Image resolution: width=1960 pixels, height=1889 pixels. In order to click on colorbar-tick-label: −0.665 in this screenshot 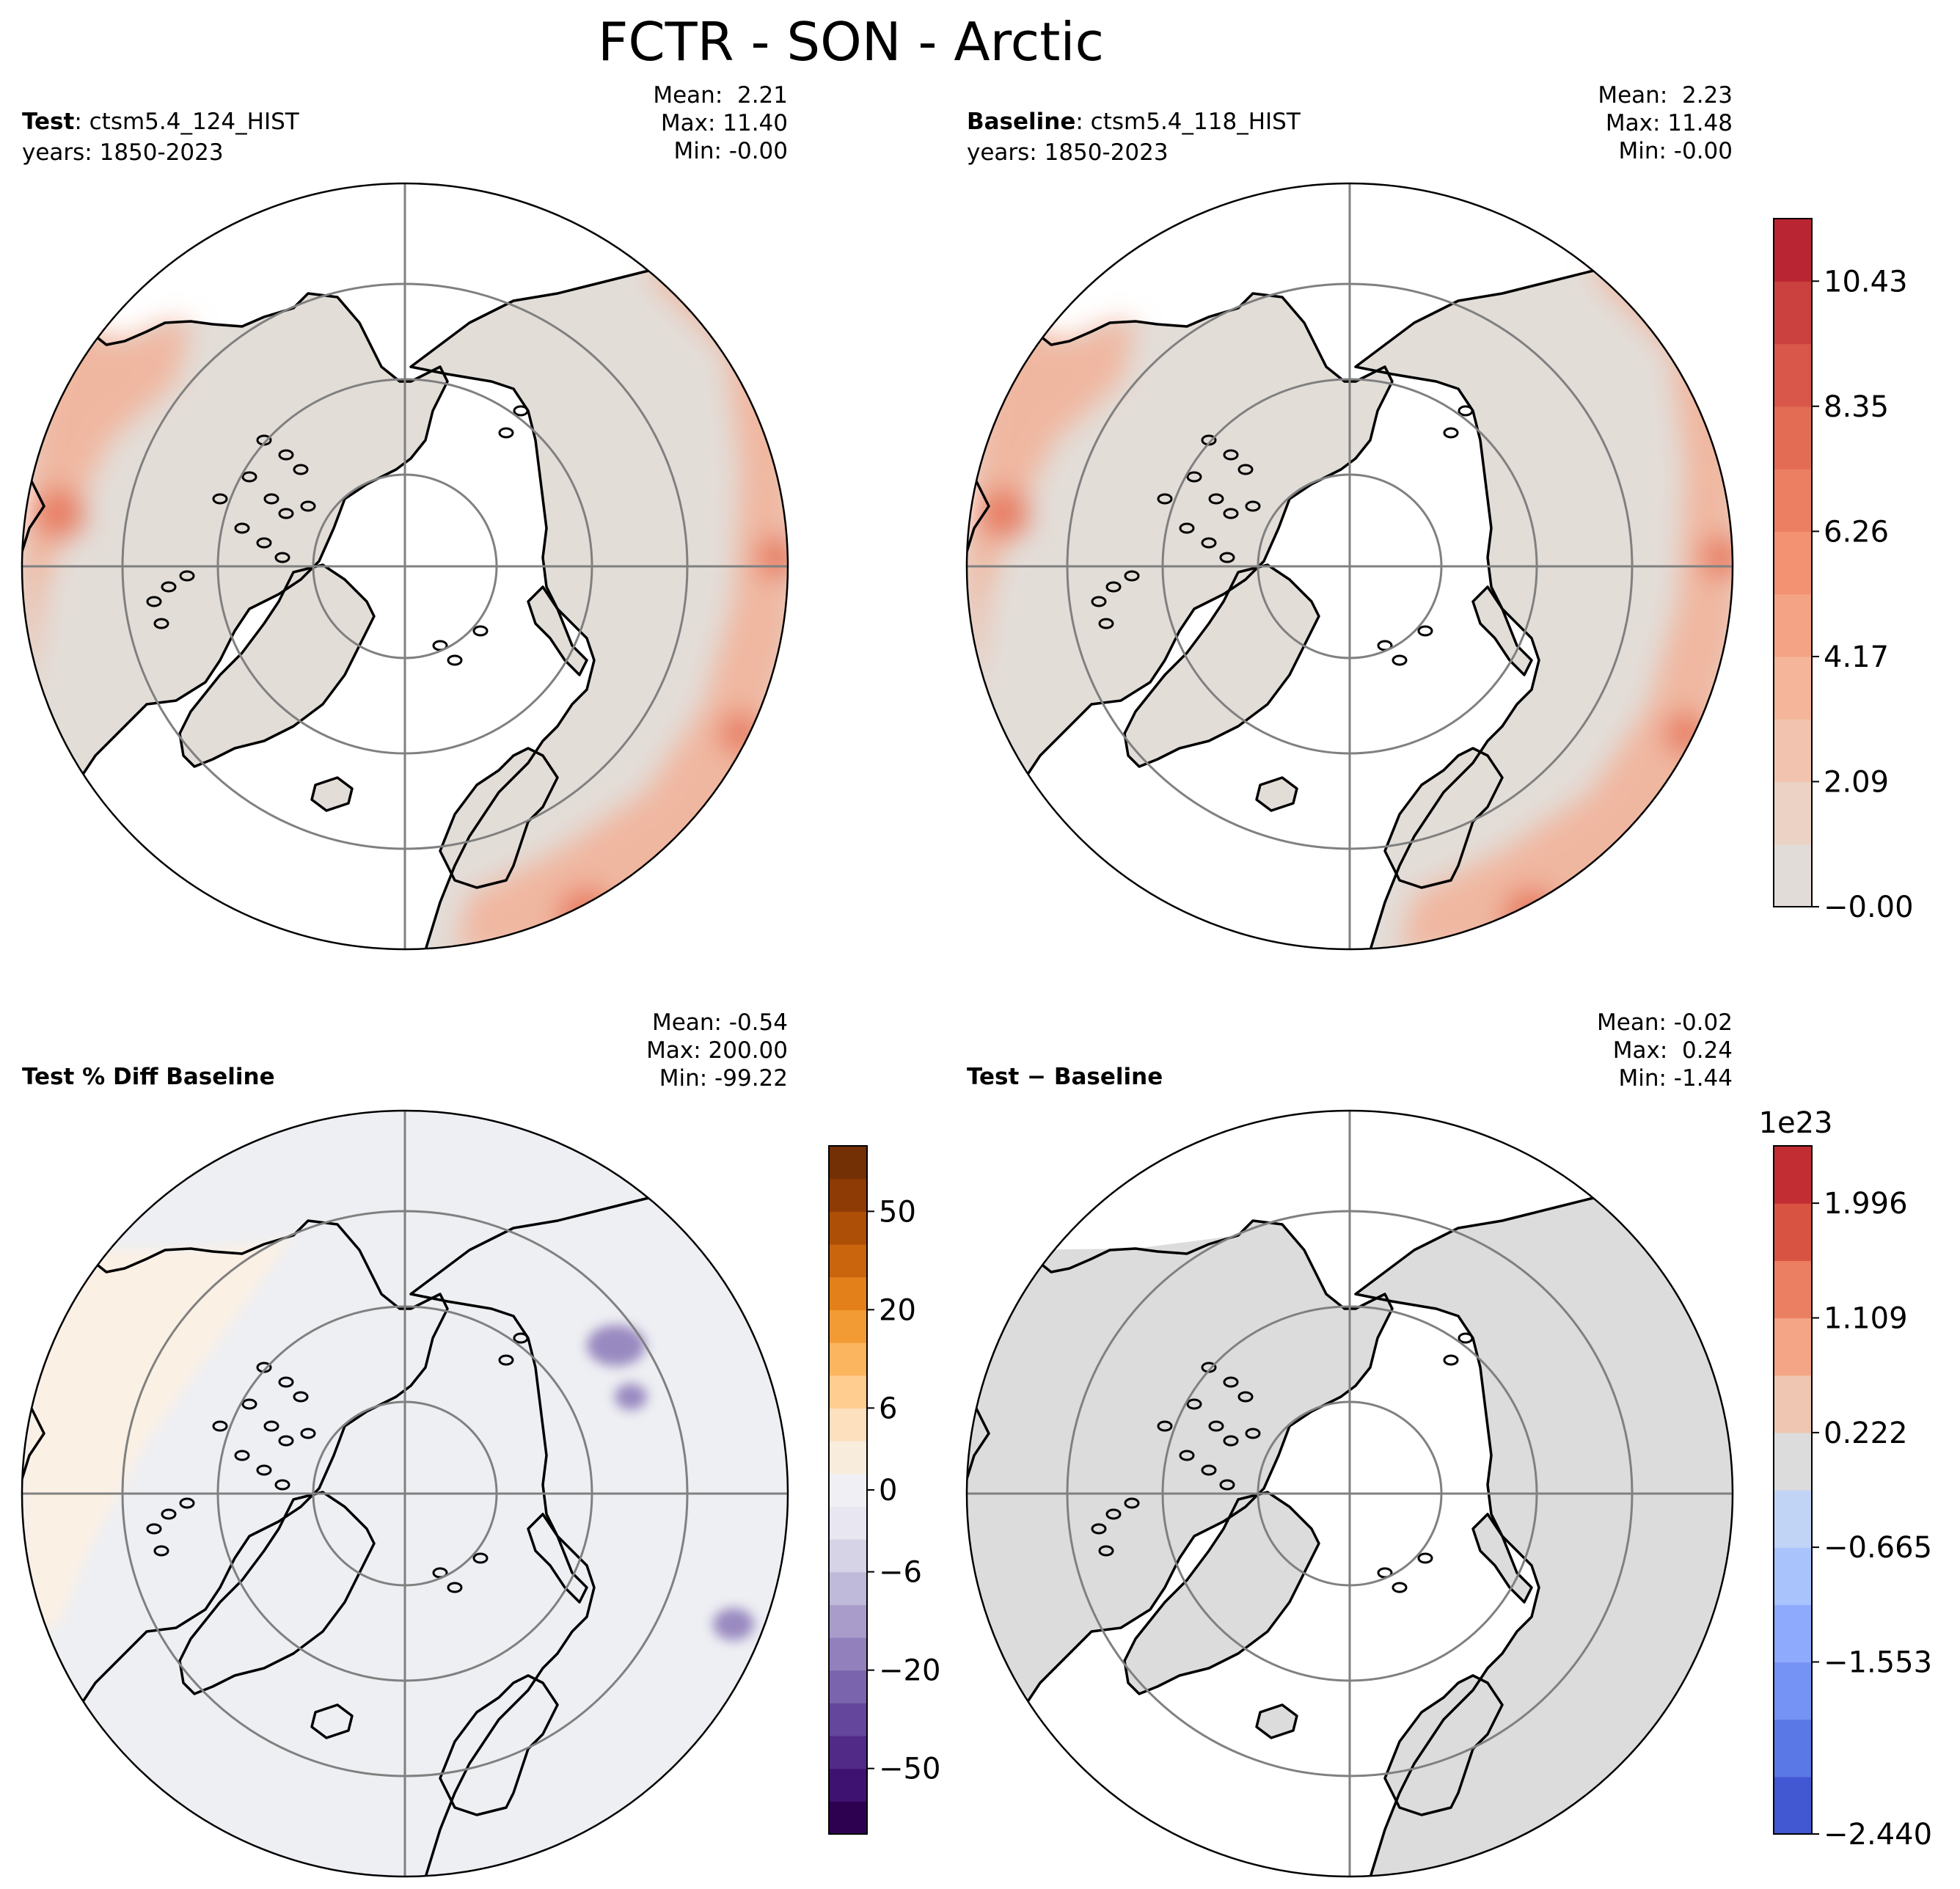, I will do `click(1878, 1548)`.